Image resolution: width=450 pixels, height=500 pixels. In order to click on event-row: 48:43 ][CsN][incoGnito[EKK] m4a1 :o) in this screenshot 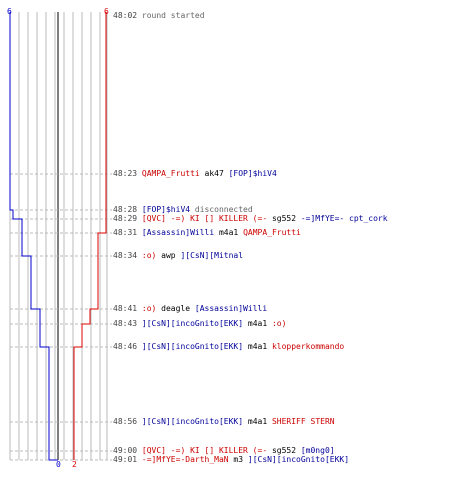, I will do `click(199, 324)`.